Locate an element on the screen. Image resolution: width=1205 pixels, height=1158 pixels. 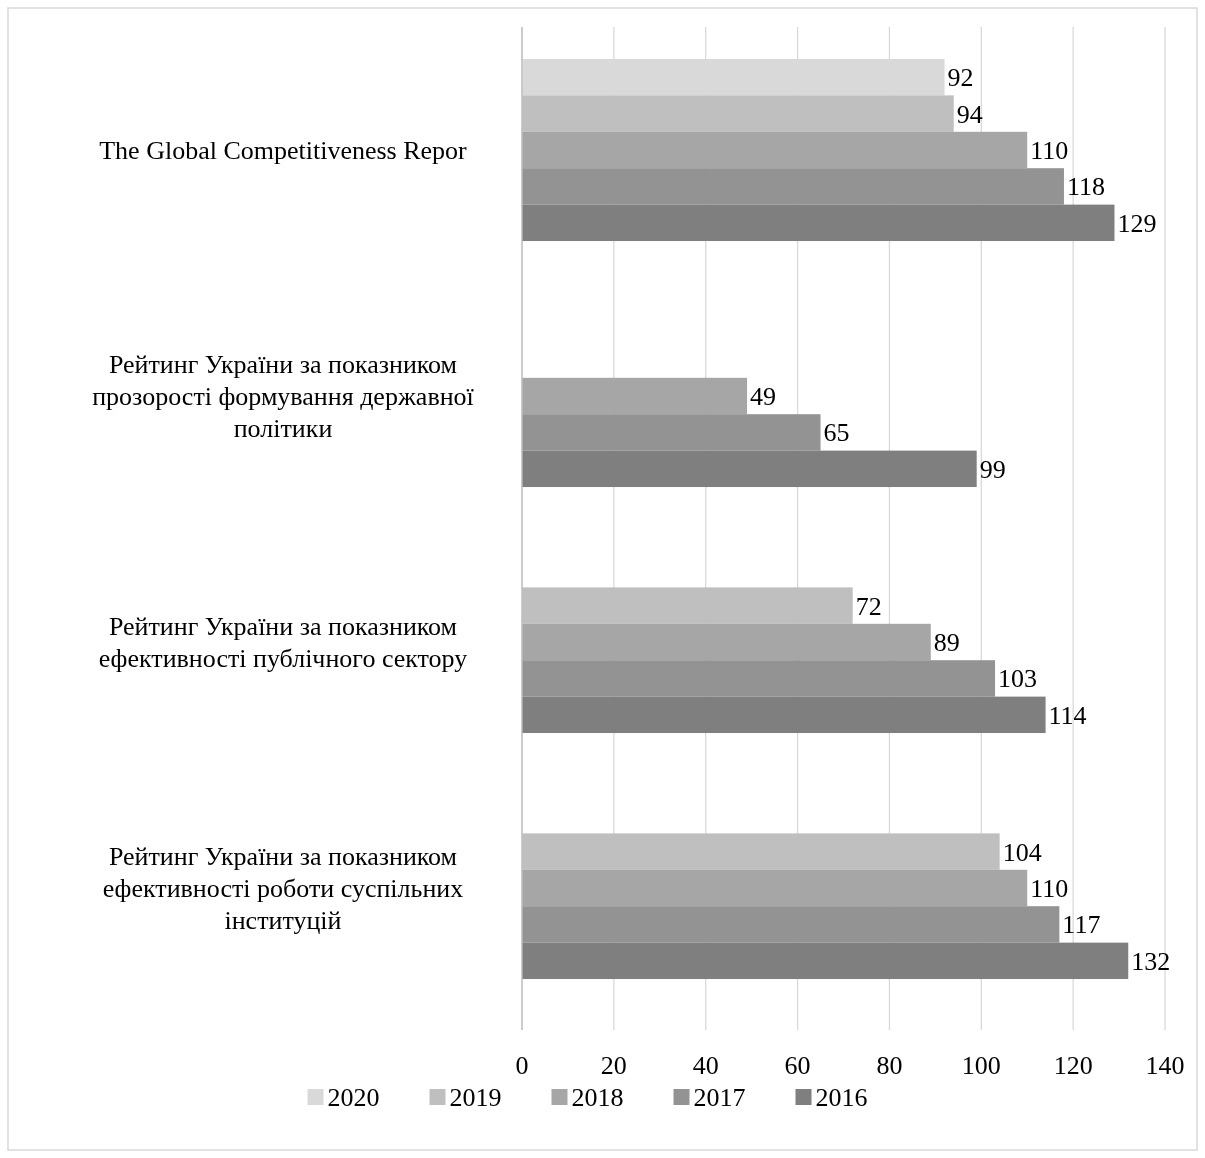
data-label: 94 is located at coordinates (969, 114).